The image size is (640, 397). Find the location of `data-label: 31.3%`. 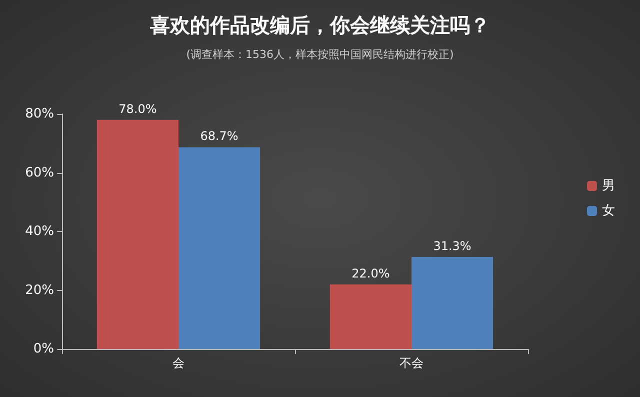

data-label: 31.3% is located at coordinates (452, 246).